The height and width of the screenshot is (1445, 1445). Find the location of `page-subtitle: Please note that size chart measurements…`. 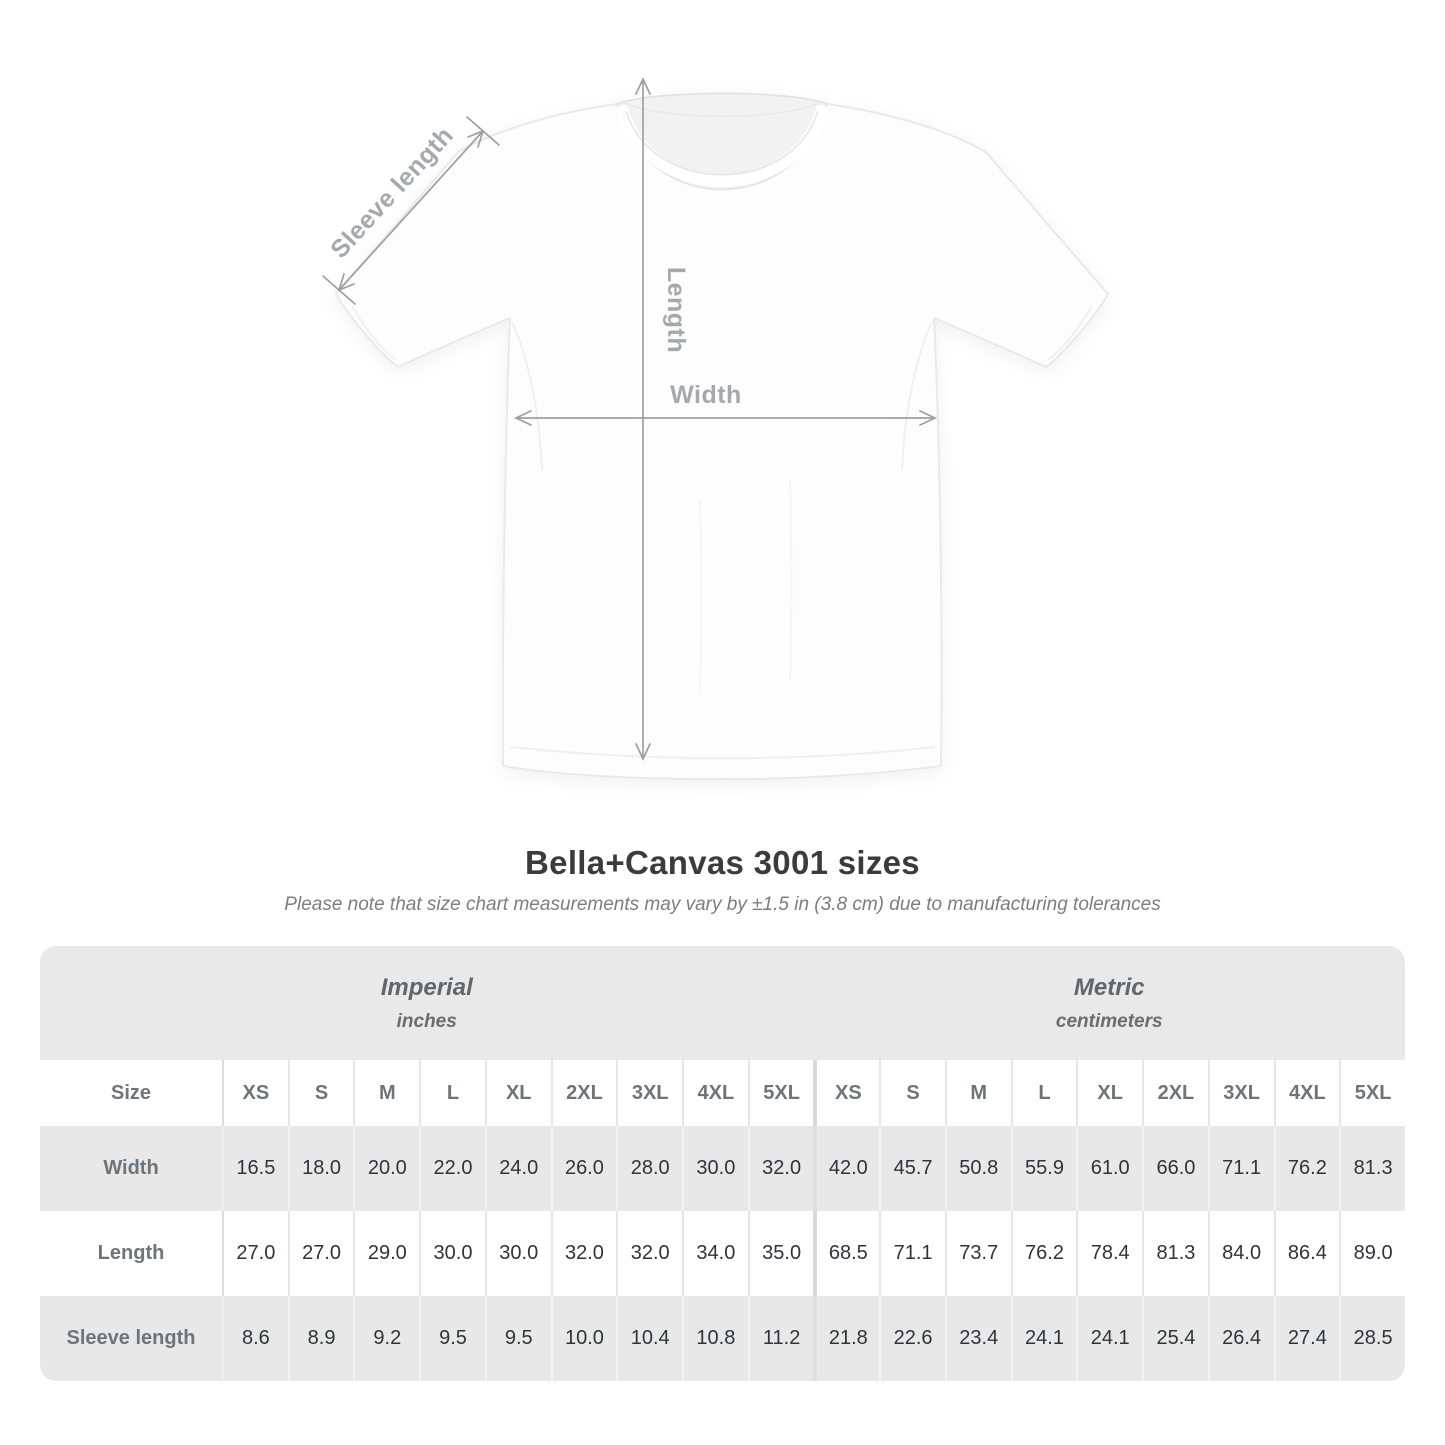

page-subtitle: Please note that size chart measurements… is located at coordinates (722, 904).